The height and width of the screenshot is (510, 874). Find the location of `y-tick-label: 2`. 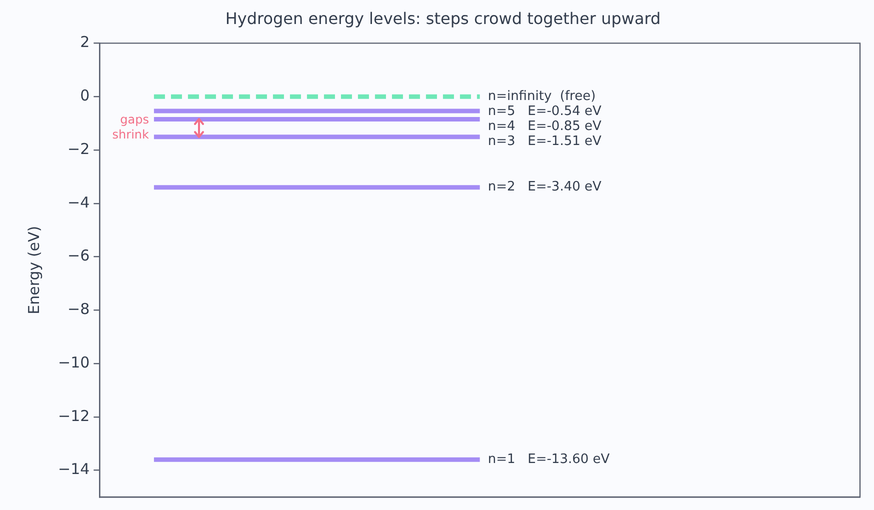

y-tick-label: 2 is located at coordinates (85, 42).